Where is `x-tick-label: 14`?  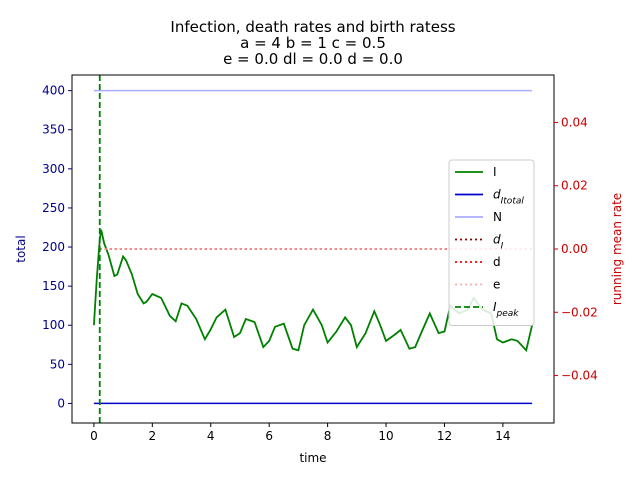 x-tick-label: 14 is located at coordinates (502, 436).